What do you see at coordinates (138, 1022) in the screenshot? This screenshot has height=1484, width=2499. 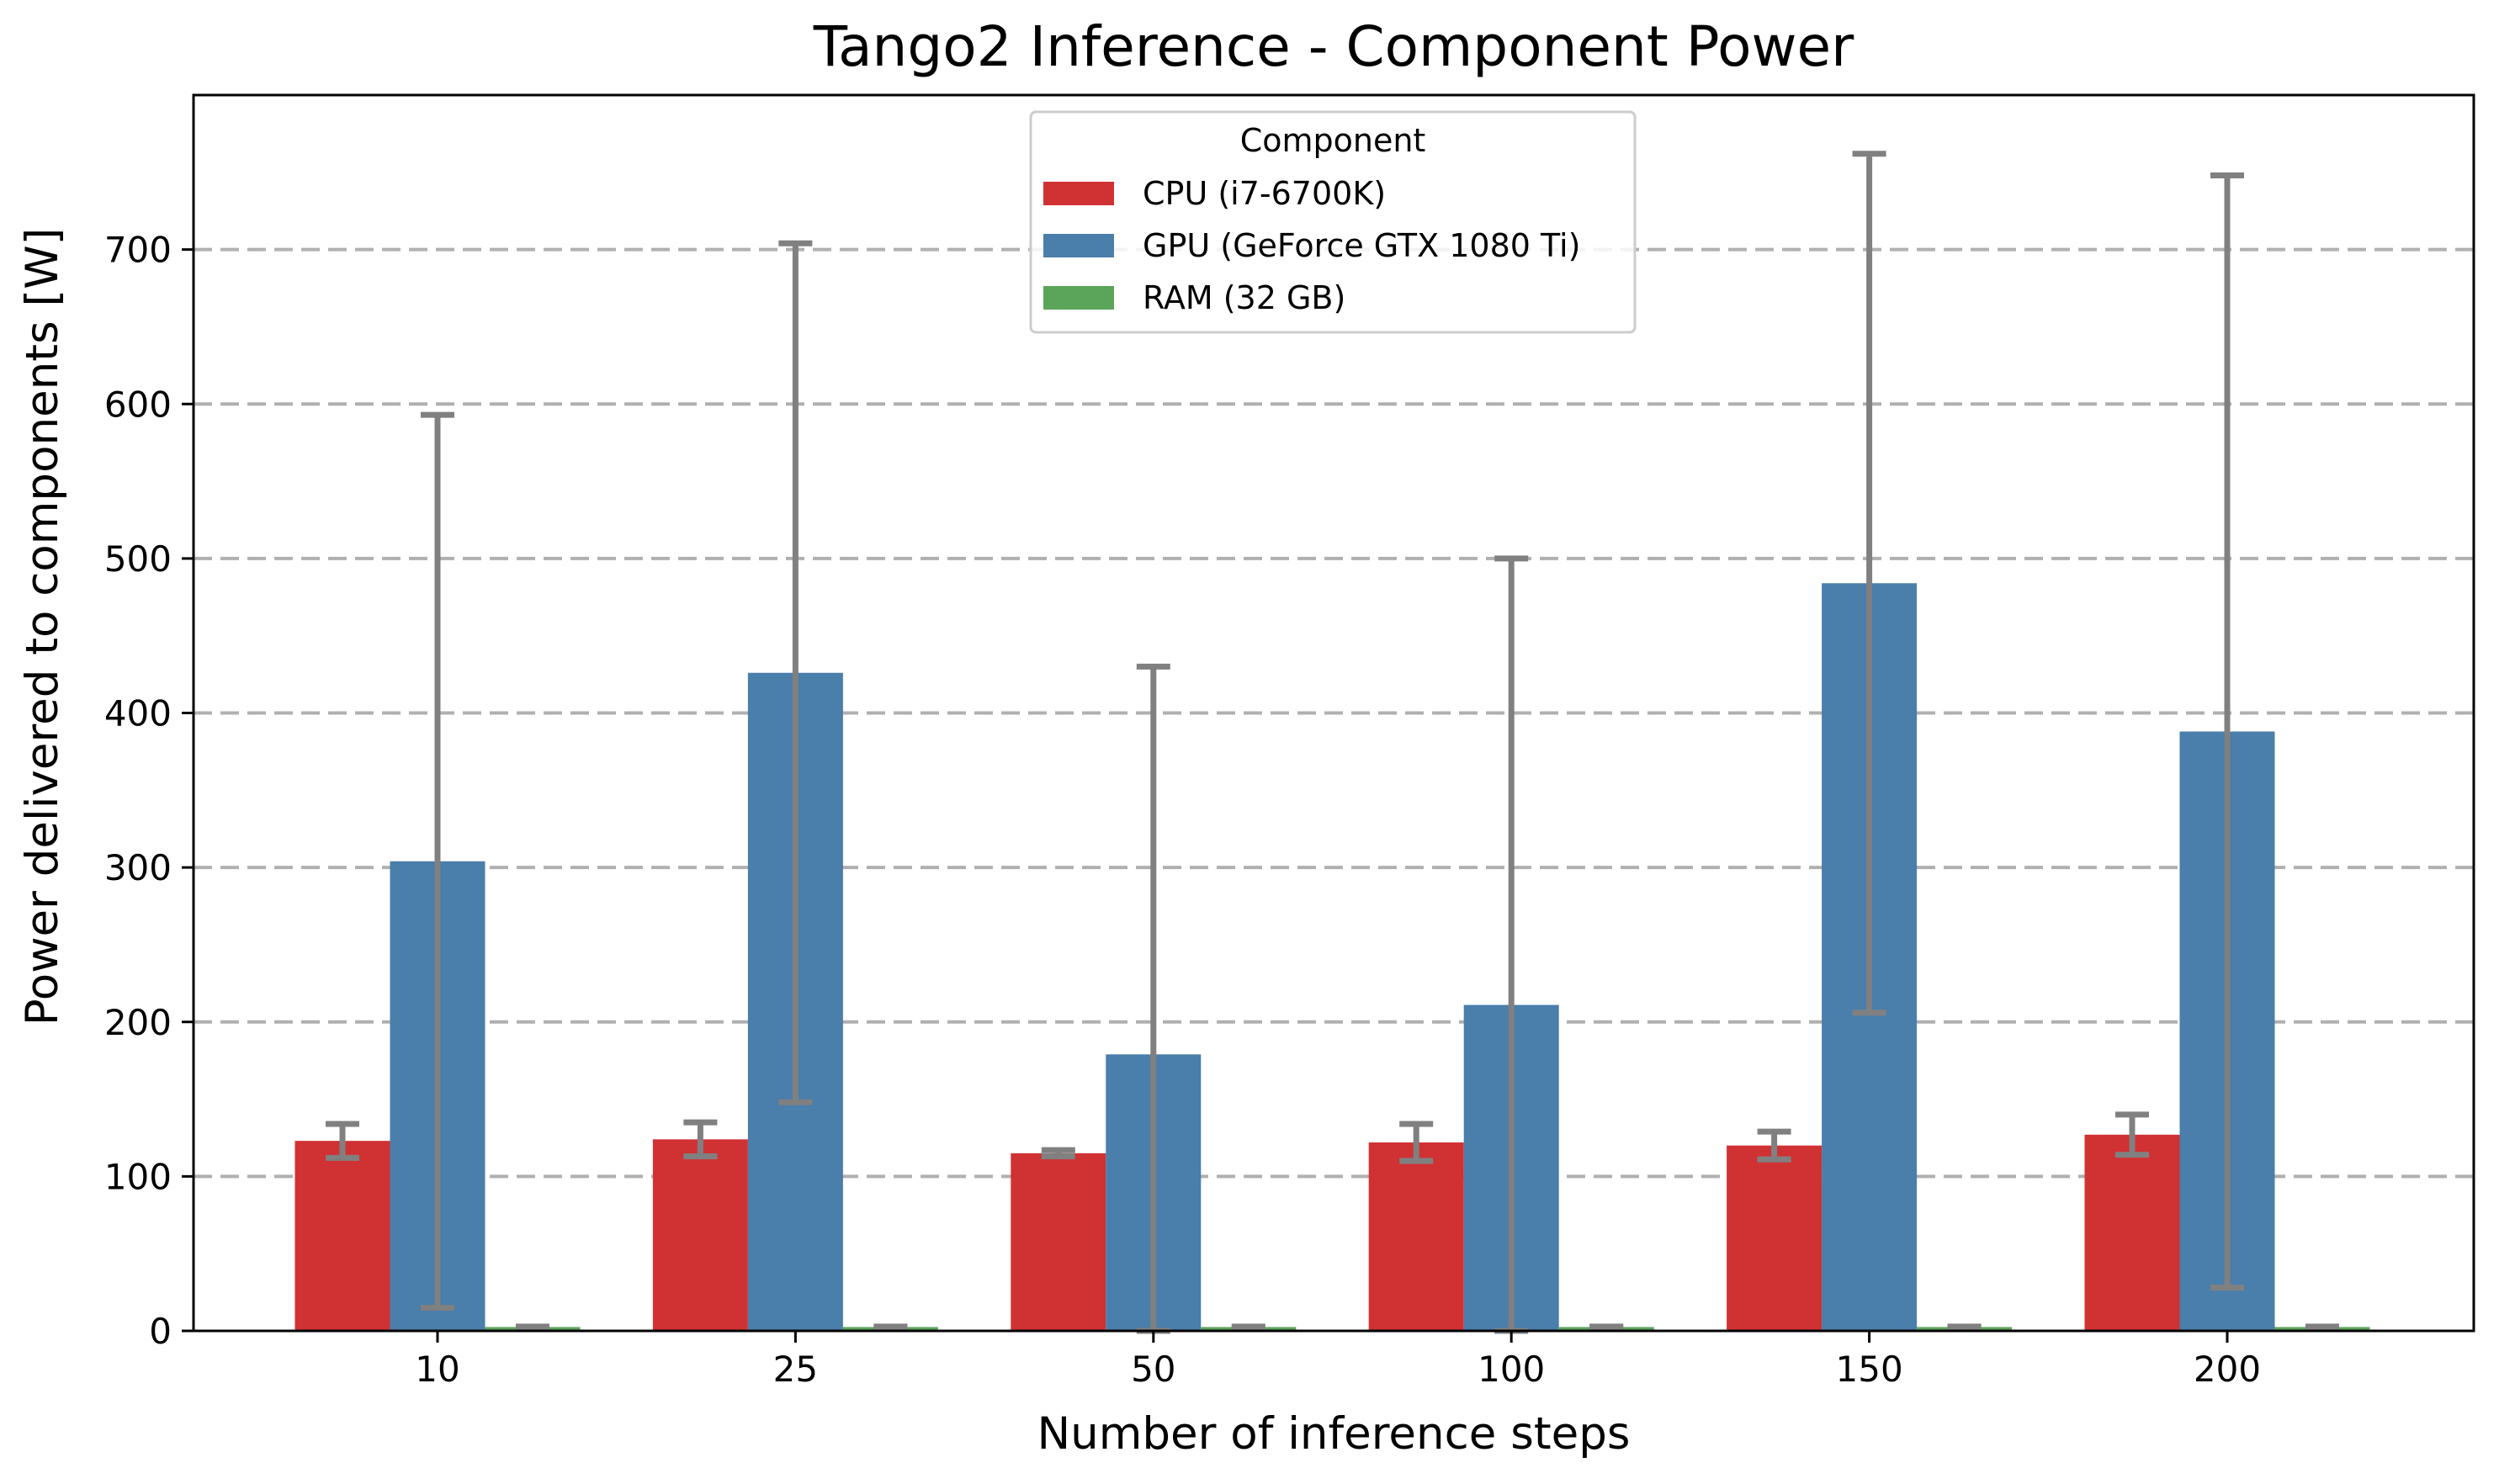 I see `y-tick-label-200: 200` at bounding box center [138, 1022].